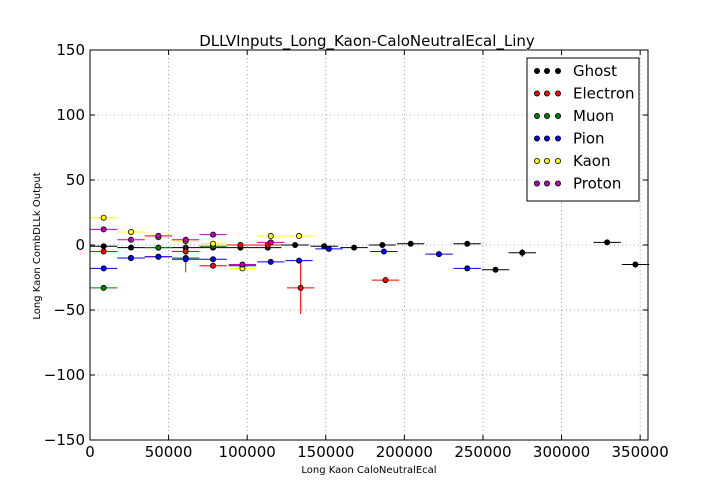 The image size is (720, 504). Describe the element at coordinates (80, 245) in the screenshot. I see `y-tick-label: 0` at that location.